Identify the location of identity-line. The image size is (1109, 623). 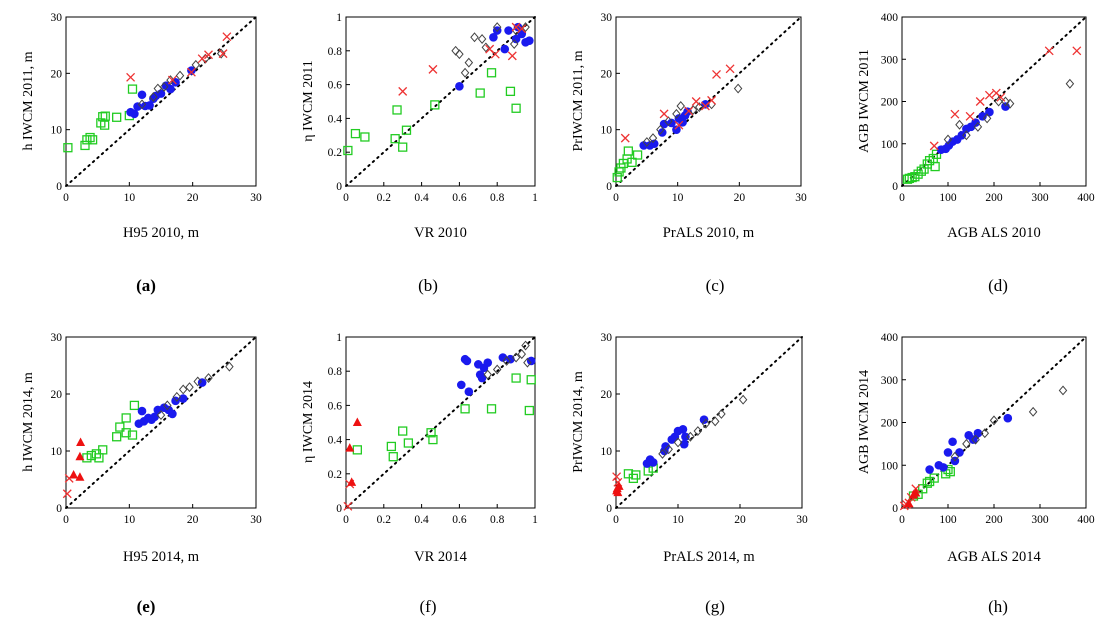
(161, 422).